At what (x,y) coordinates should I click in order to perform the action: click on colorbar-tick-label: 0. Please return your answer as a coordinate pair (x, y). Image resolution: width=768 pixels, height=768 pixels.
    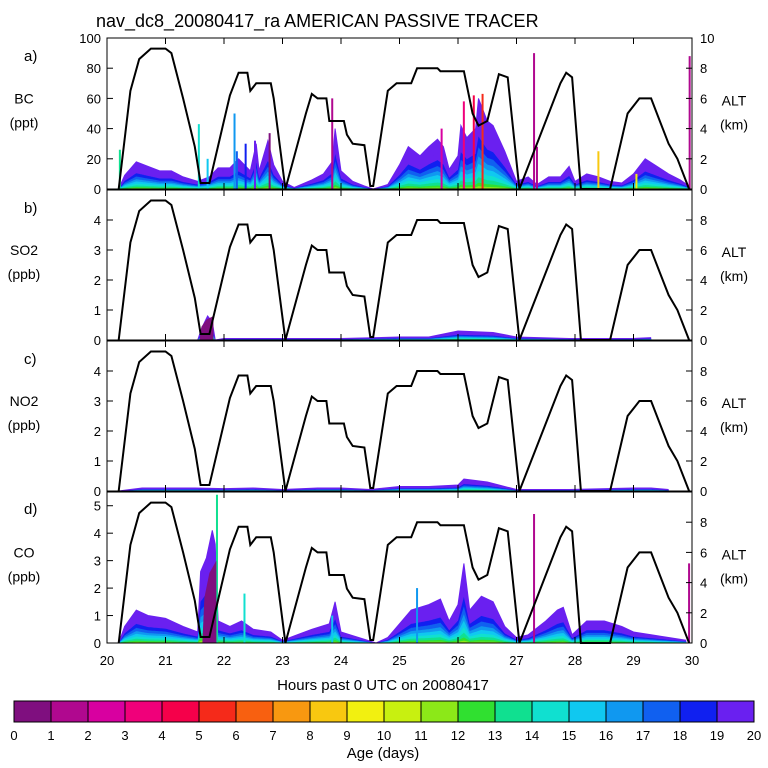
    Looking at the image, I should click on (13, 735).